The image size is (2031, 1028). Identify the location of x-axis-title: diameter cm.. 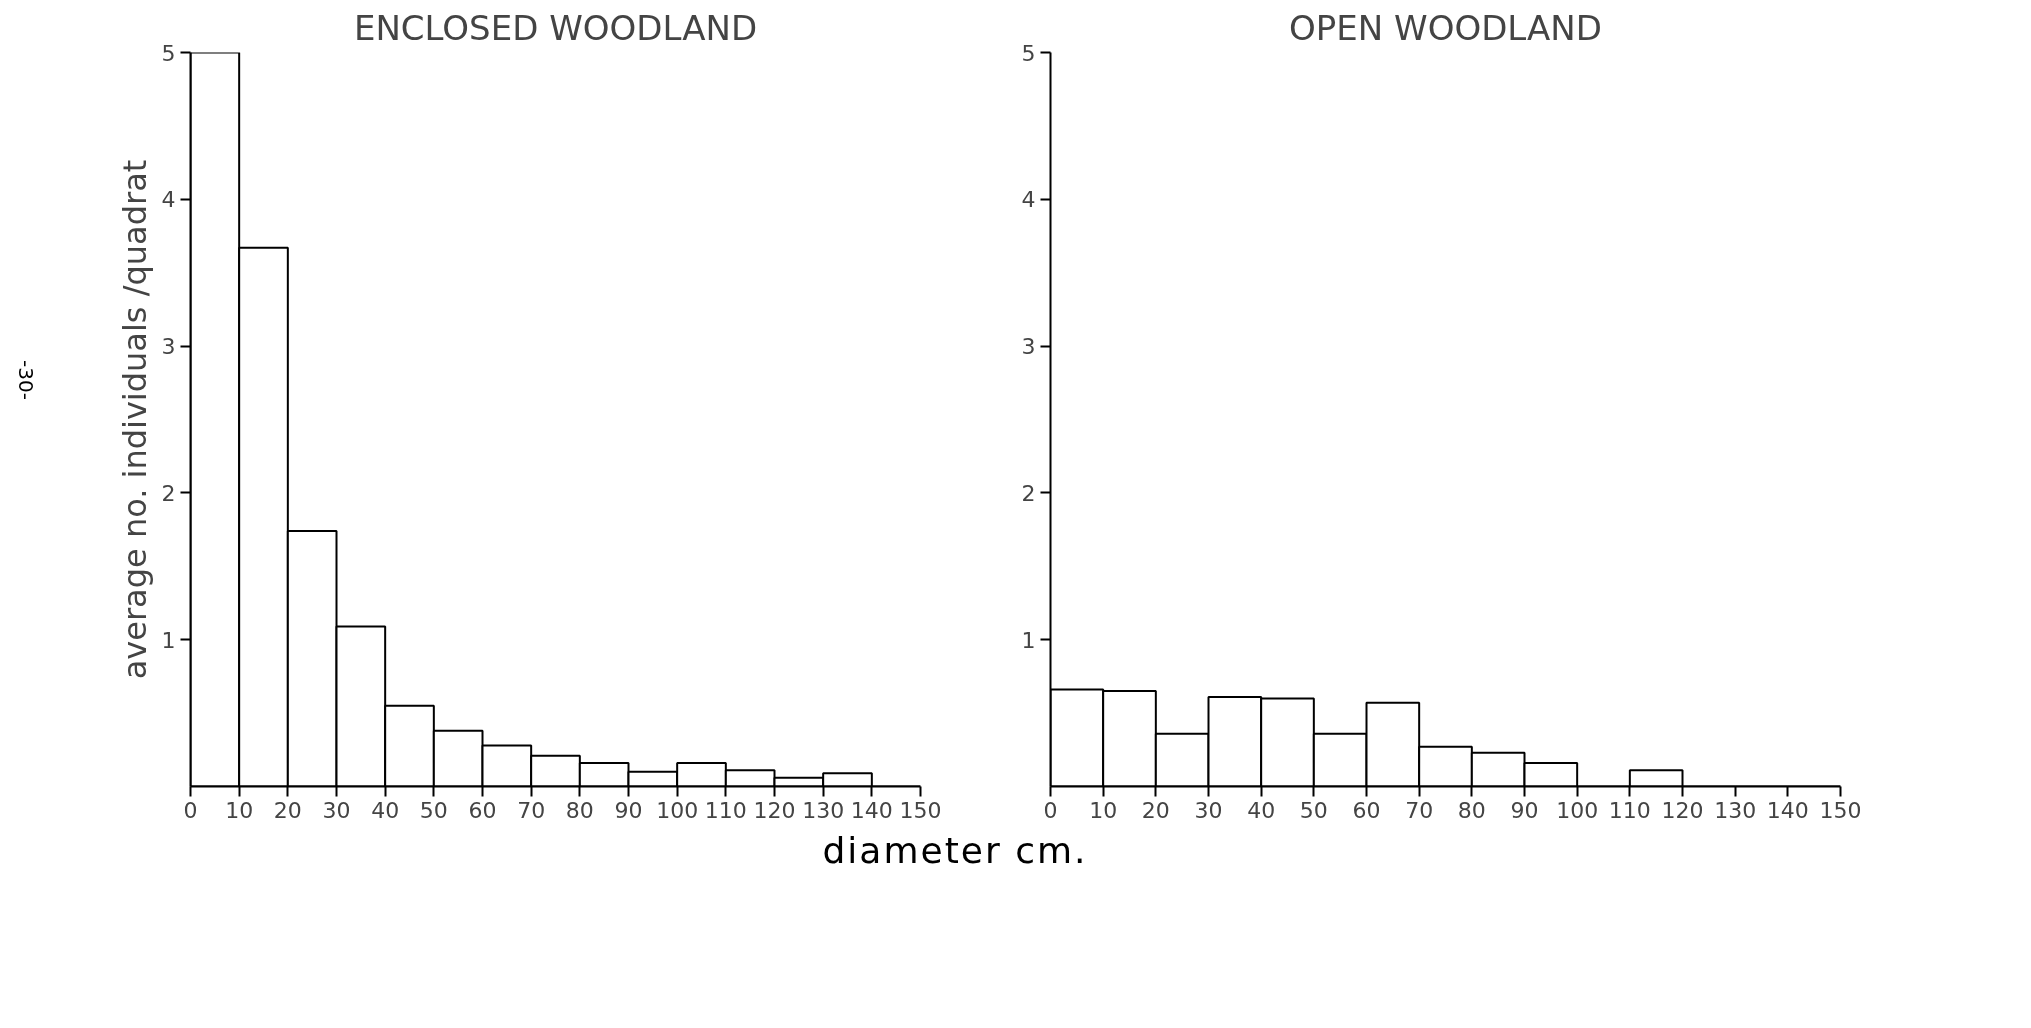
(955, 851).